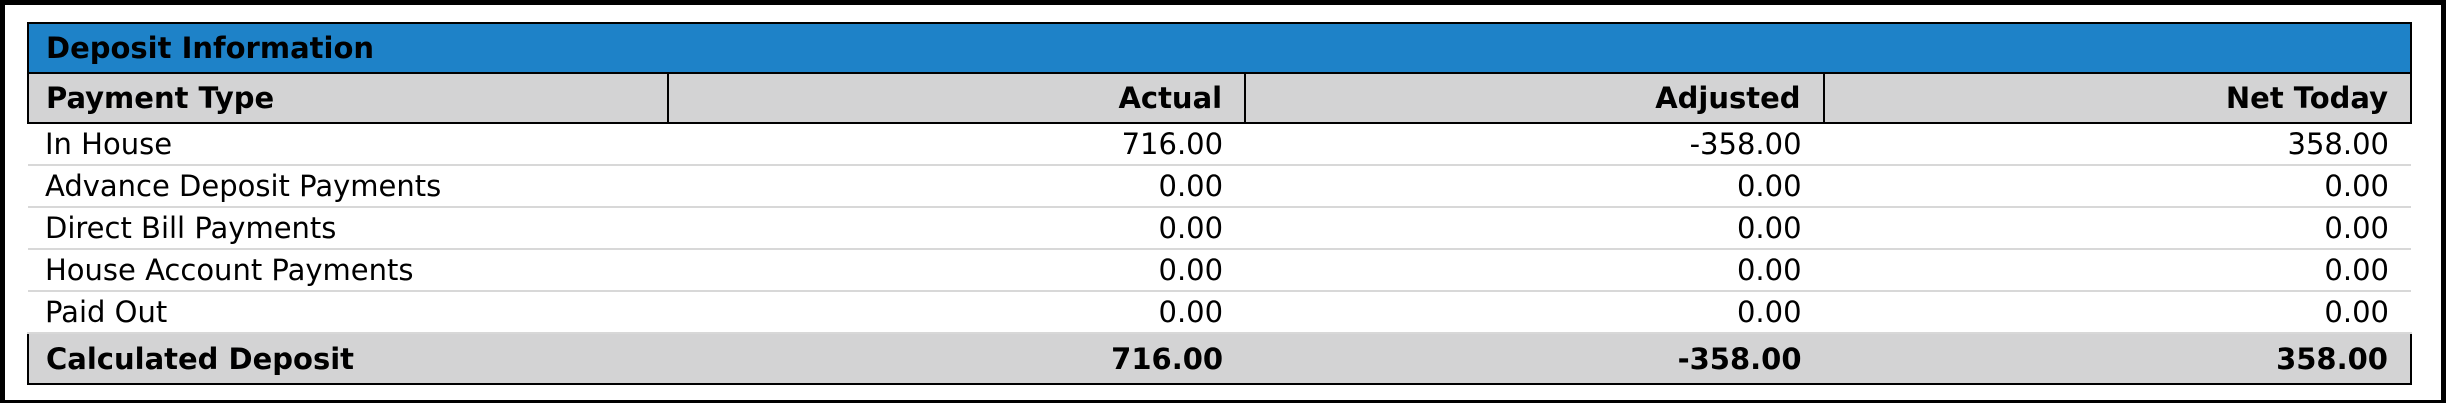 The image size is (2446, 403). What do you see at coordinates (347, 358) in the screenshot?
I see `total-label: Calculated Deposit` at bounding box center [347, 358].